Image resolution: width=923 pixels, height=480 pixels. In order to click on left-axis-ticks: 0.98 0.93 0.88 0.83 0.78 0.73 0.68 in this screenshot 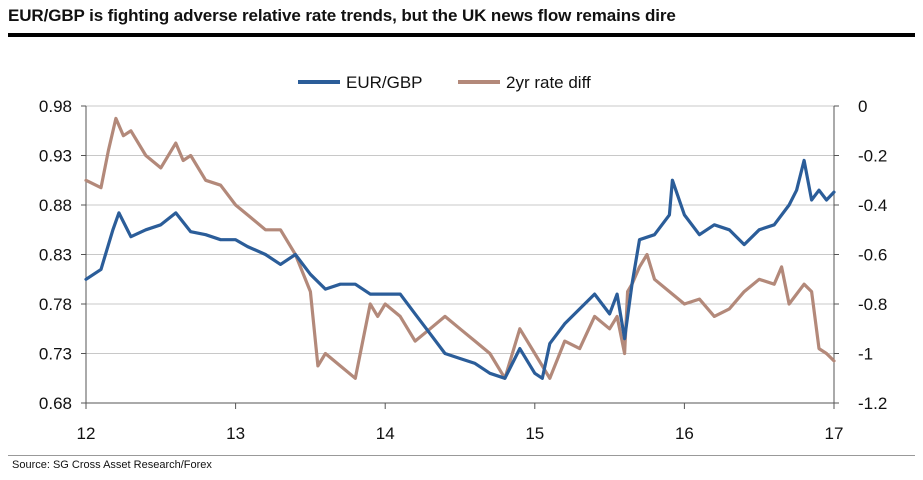, I will do `click(62, 255)`.